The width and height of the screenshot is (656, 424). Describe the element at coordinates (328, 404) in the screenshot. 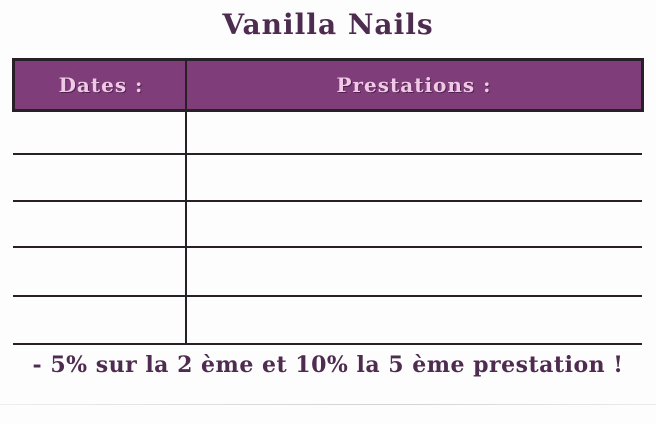

I see `card-bottom-edge` at that location.